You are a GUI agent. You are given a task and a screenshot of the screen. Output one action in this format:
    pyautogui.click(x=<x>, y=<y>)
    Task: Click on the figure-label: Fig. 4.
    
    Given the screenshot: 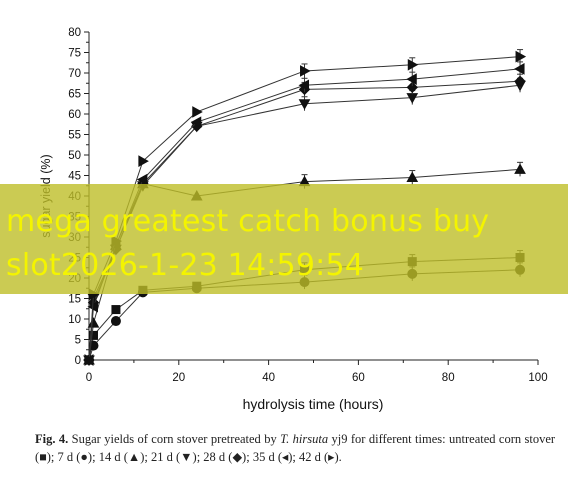 What is the action you would take?
    pyautogui.click(x=52, y=439)
    